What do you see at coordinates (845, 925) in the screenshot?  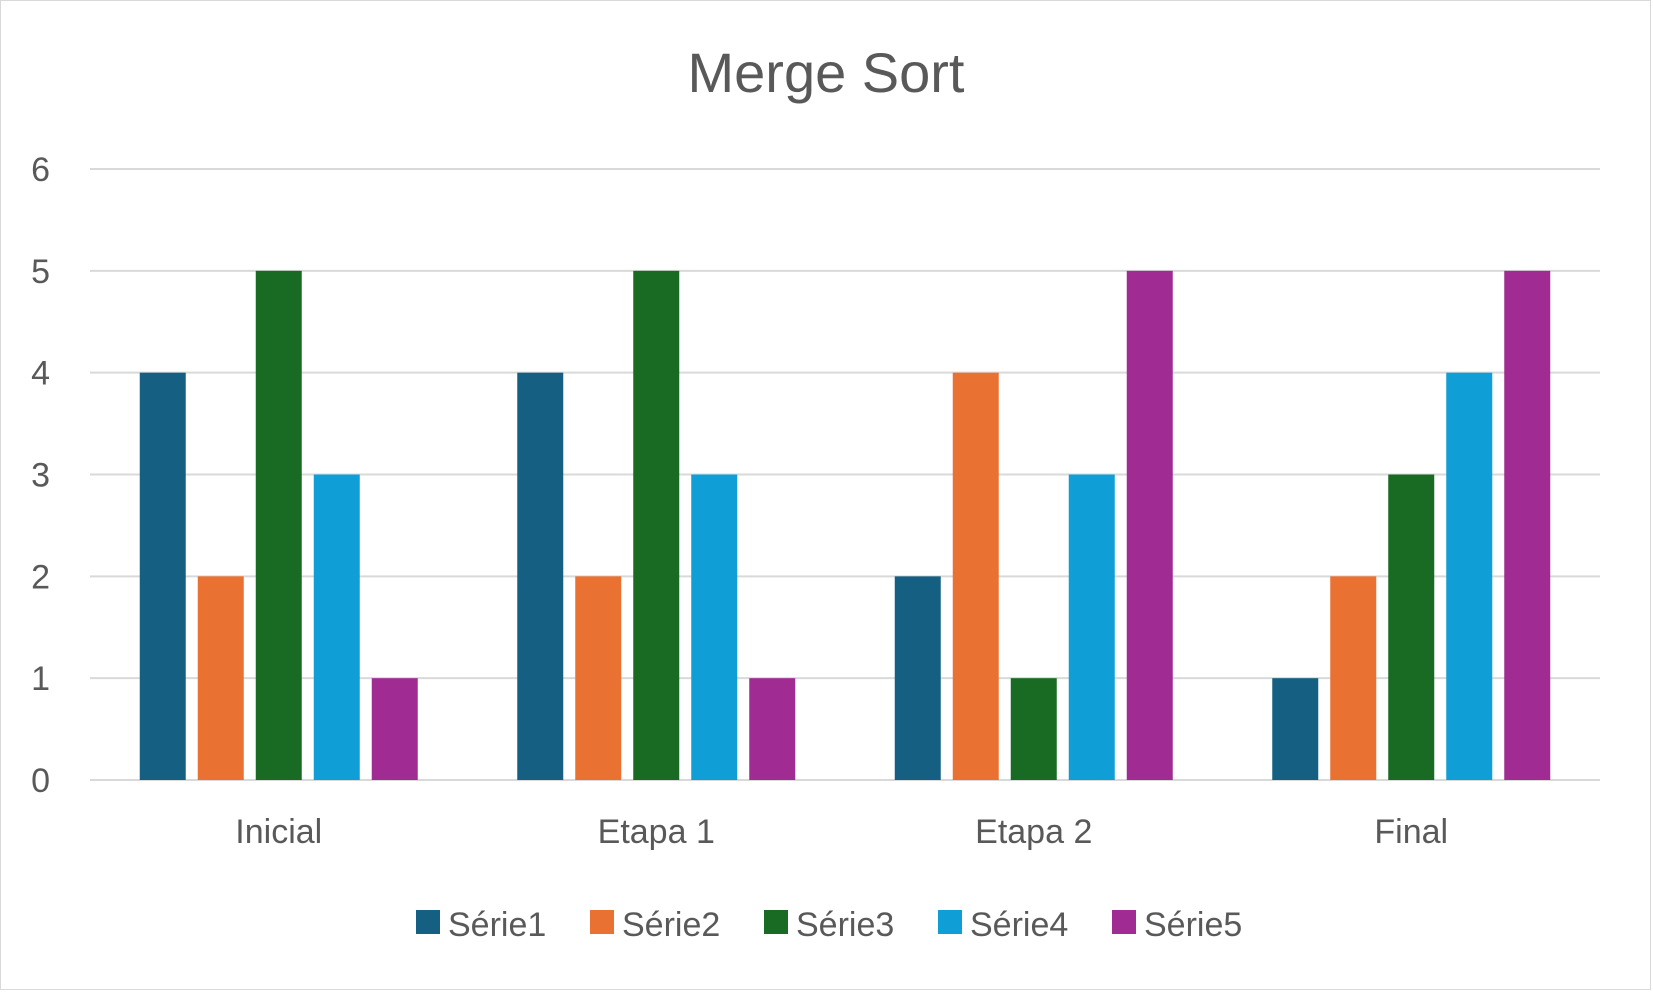 I see `legend-label: Série3` at bounding box center [845, 925].